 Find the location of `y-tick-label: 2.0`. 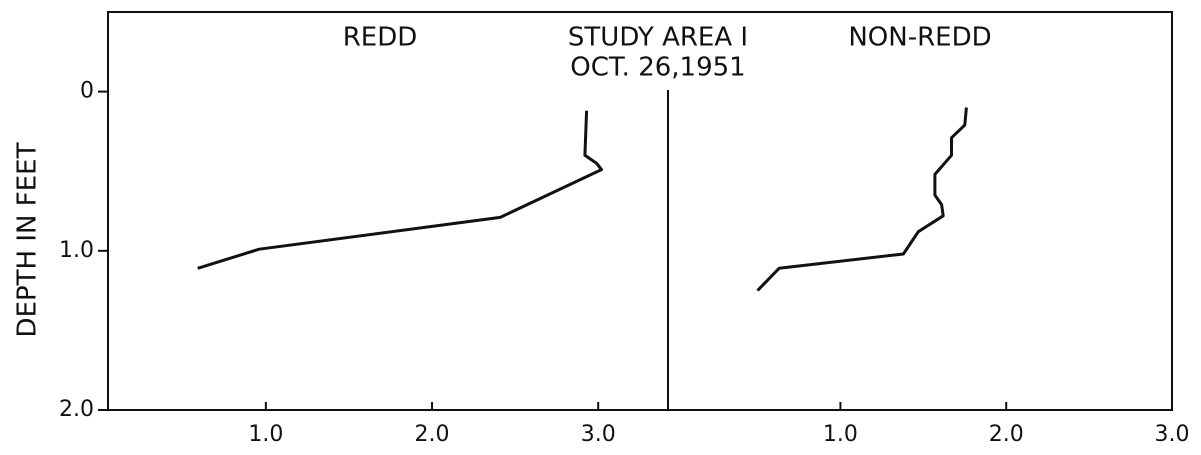

y-tick-label: 2.0 is located at coordinates (76, 409).